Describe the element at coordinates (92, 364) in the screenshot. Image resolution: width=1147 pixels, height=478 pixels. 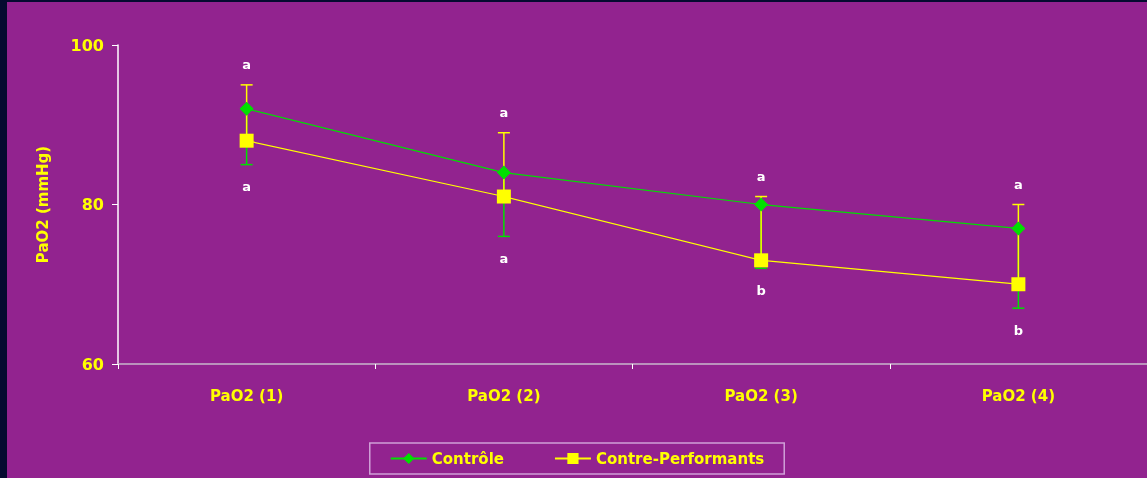
I see `y-tick-label: 60` at that location.